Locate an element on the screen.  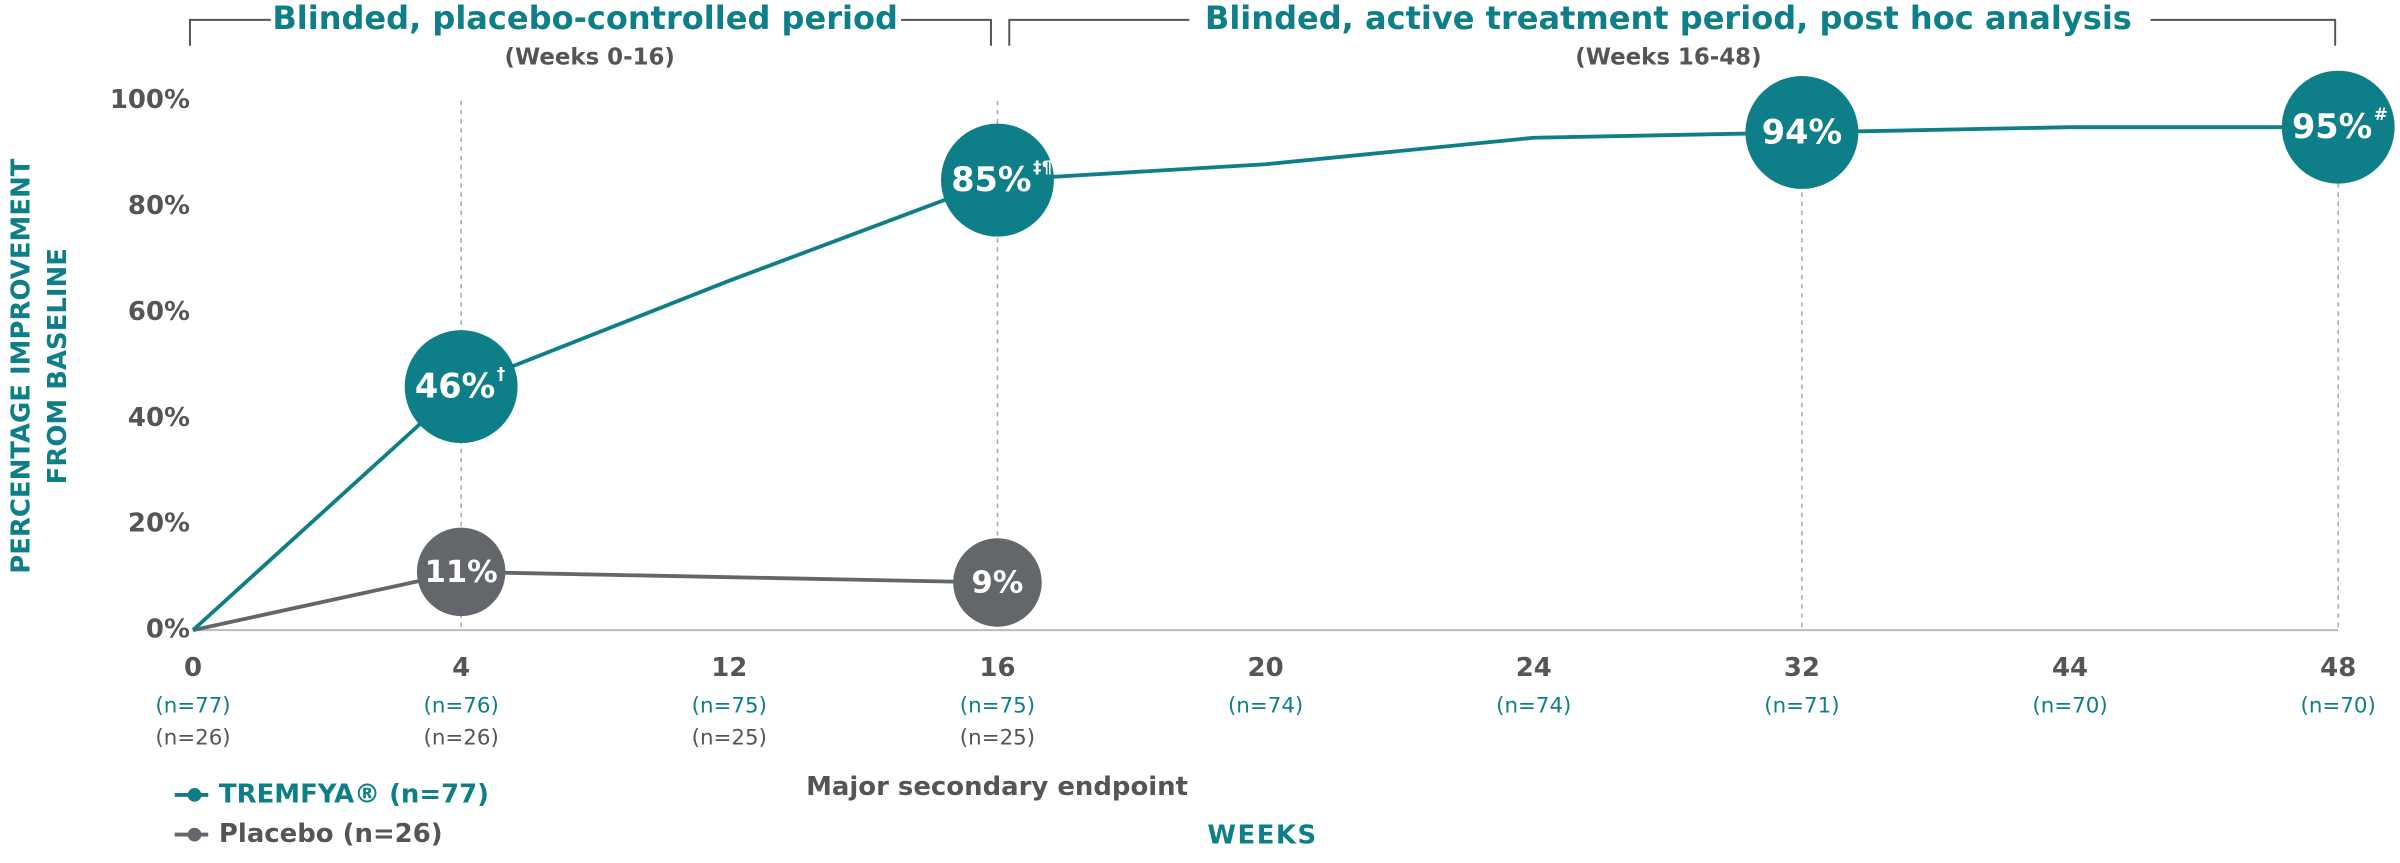
x-tick-label: 16 is located at coordinates (997, 668).